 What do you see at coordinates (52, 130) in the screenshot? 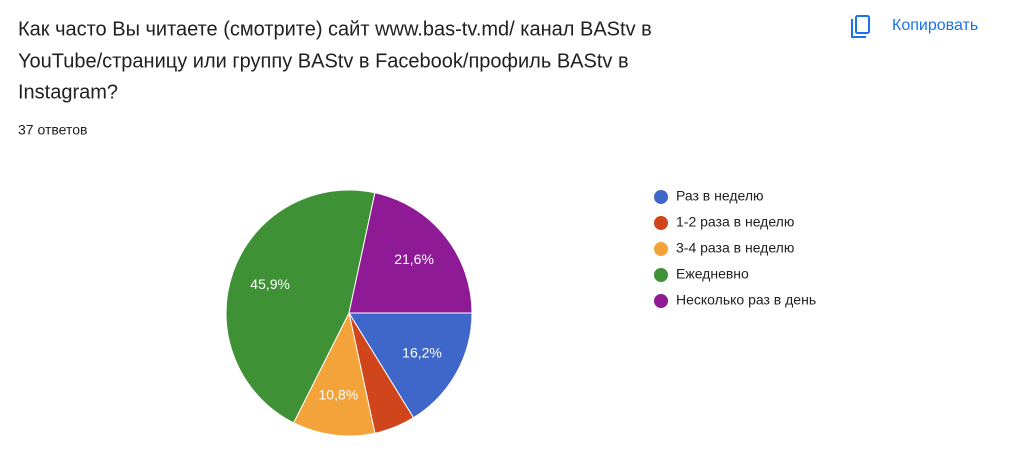
I see `response-count: 37 ответов` at bounding box center [52, 130].